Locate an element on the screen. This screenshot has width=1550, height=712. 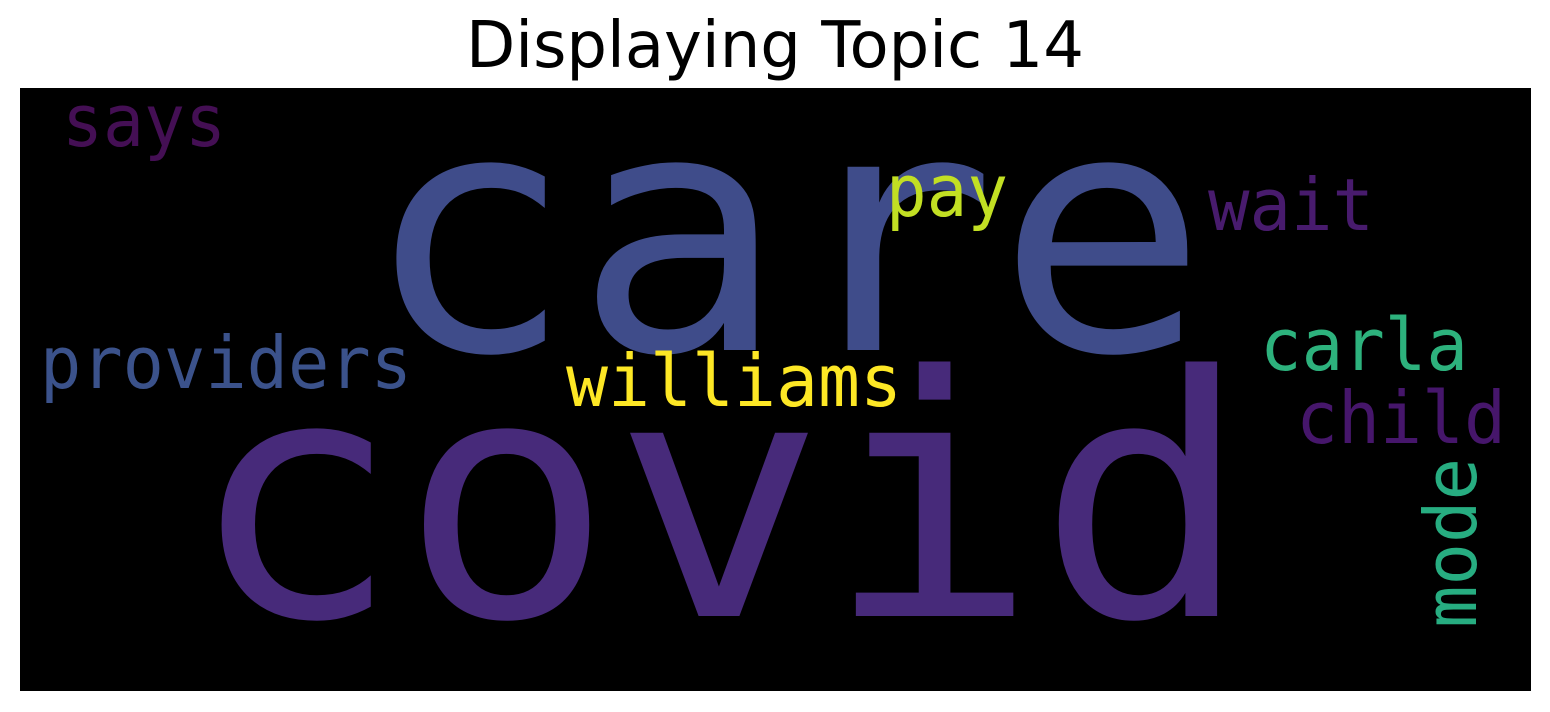
word-williams: williams is located at coordinates (734, 381).